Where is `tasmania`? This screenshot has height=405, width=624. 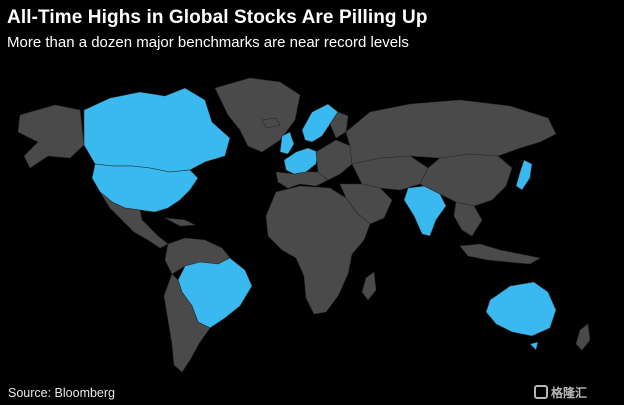
tasmania is located at coordinates (534, 346).